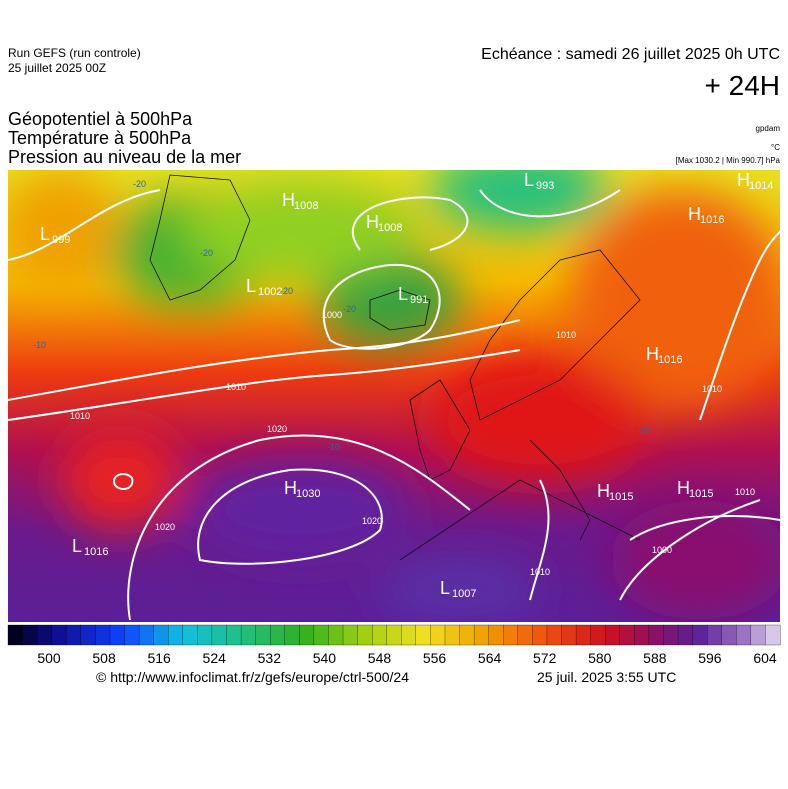  Describe the element at coordinates (159, 658) in the screenshot. I see `colorbar-label: 516` at that location.